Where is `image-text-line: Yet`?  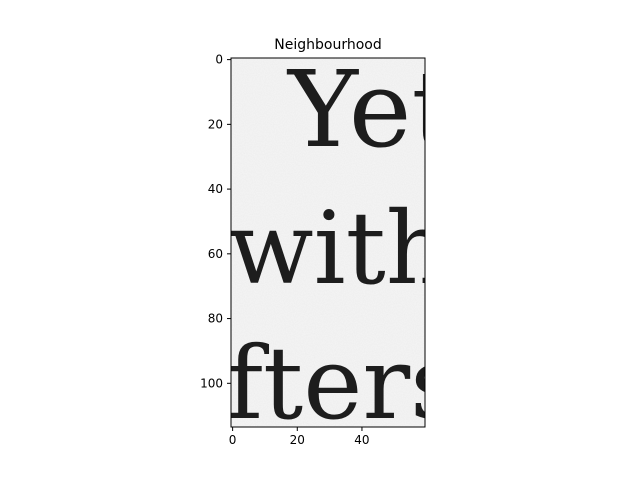
image-text-line: Yet is located at coordinates (370, 109).